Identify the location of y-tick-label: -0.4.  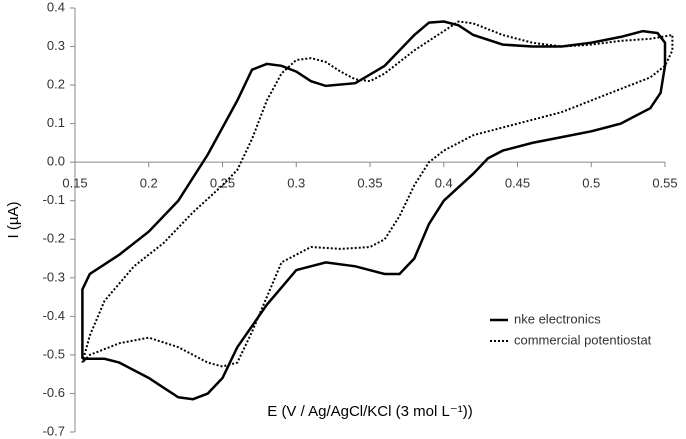
(54, 315).